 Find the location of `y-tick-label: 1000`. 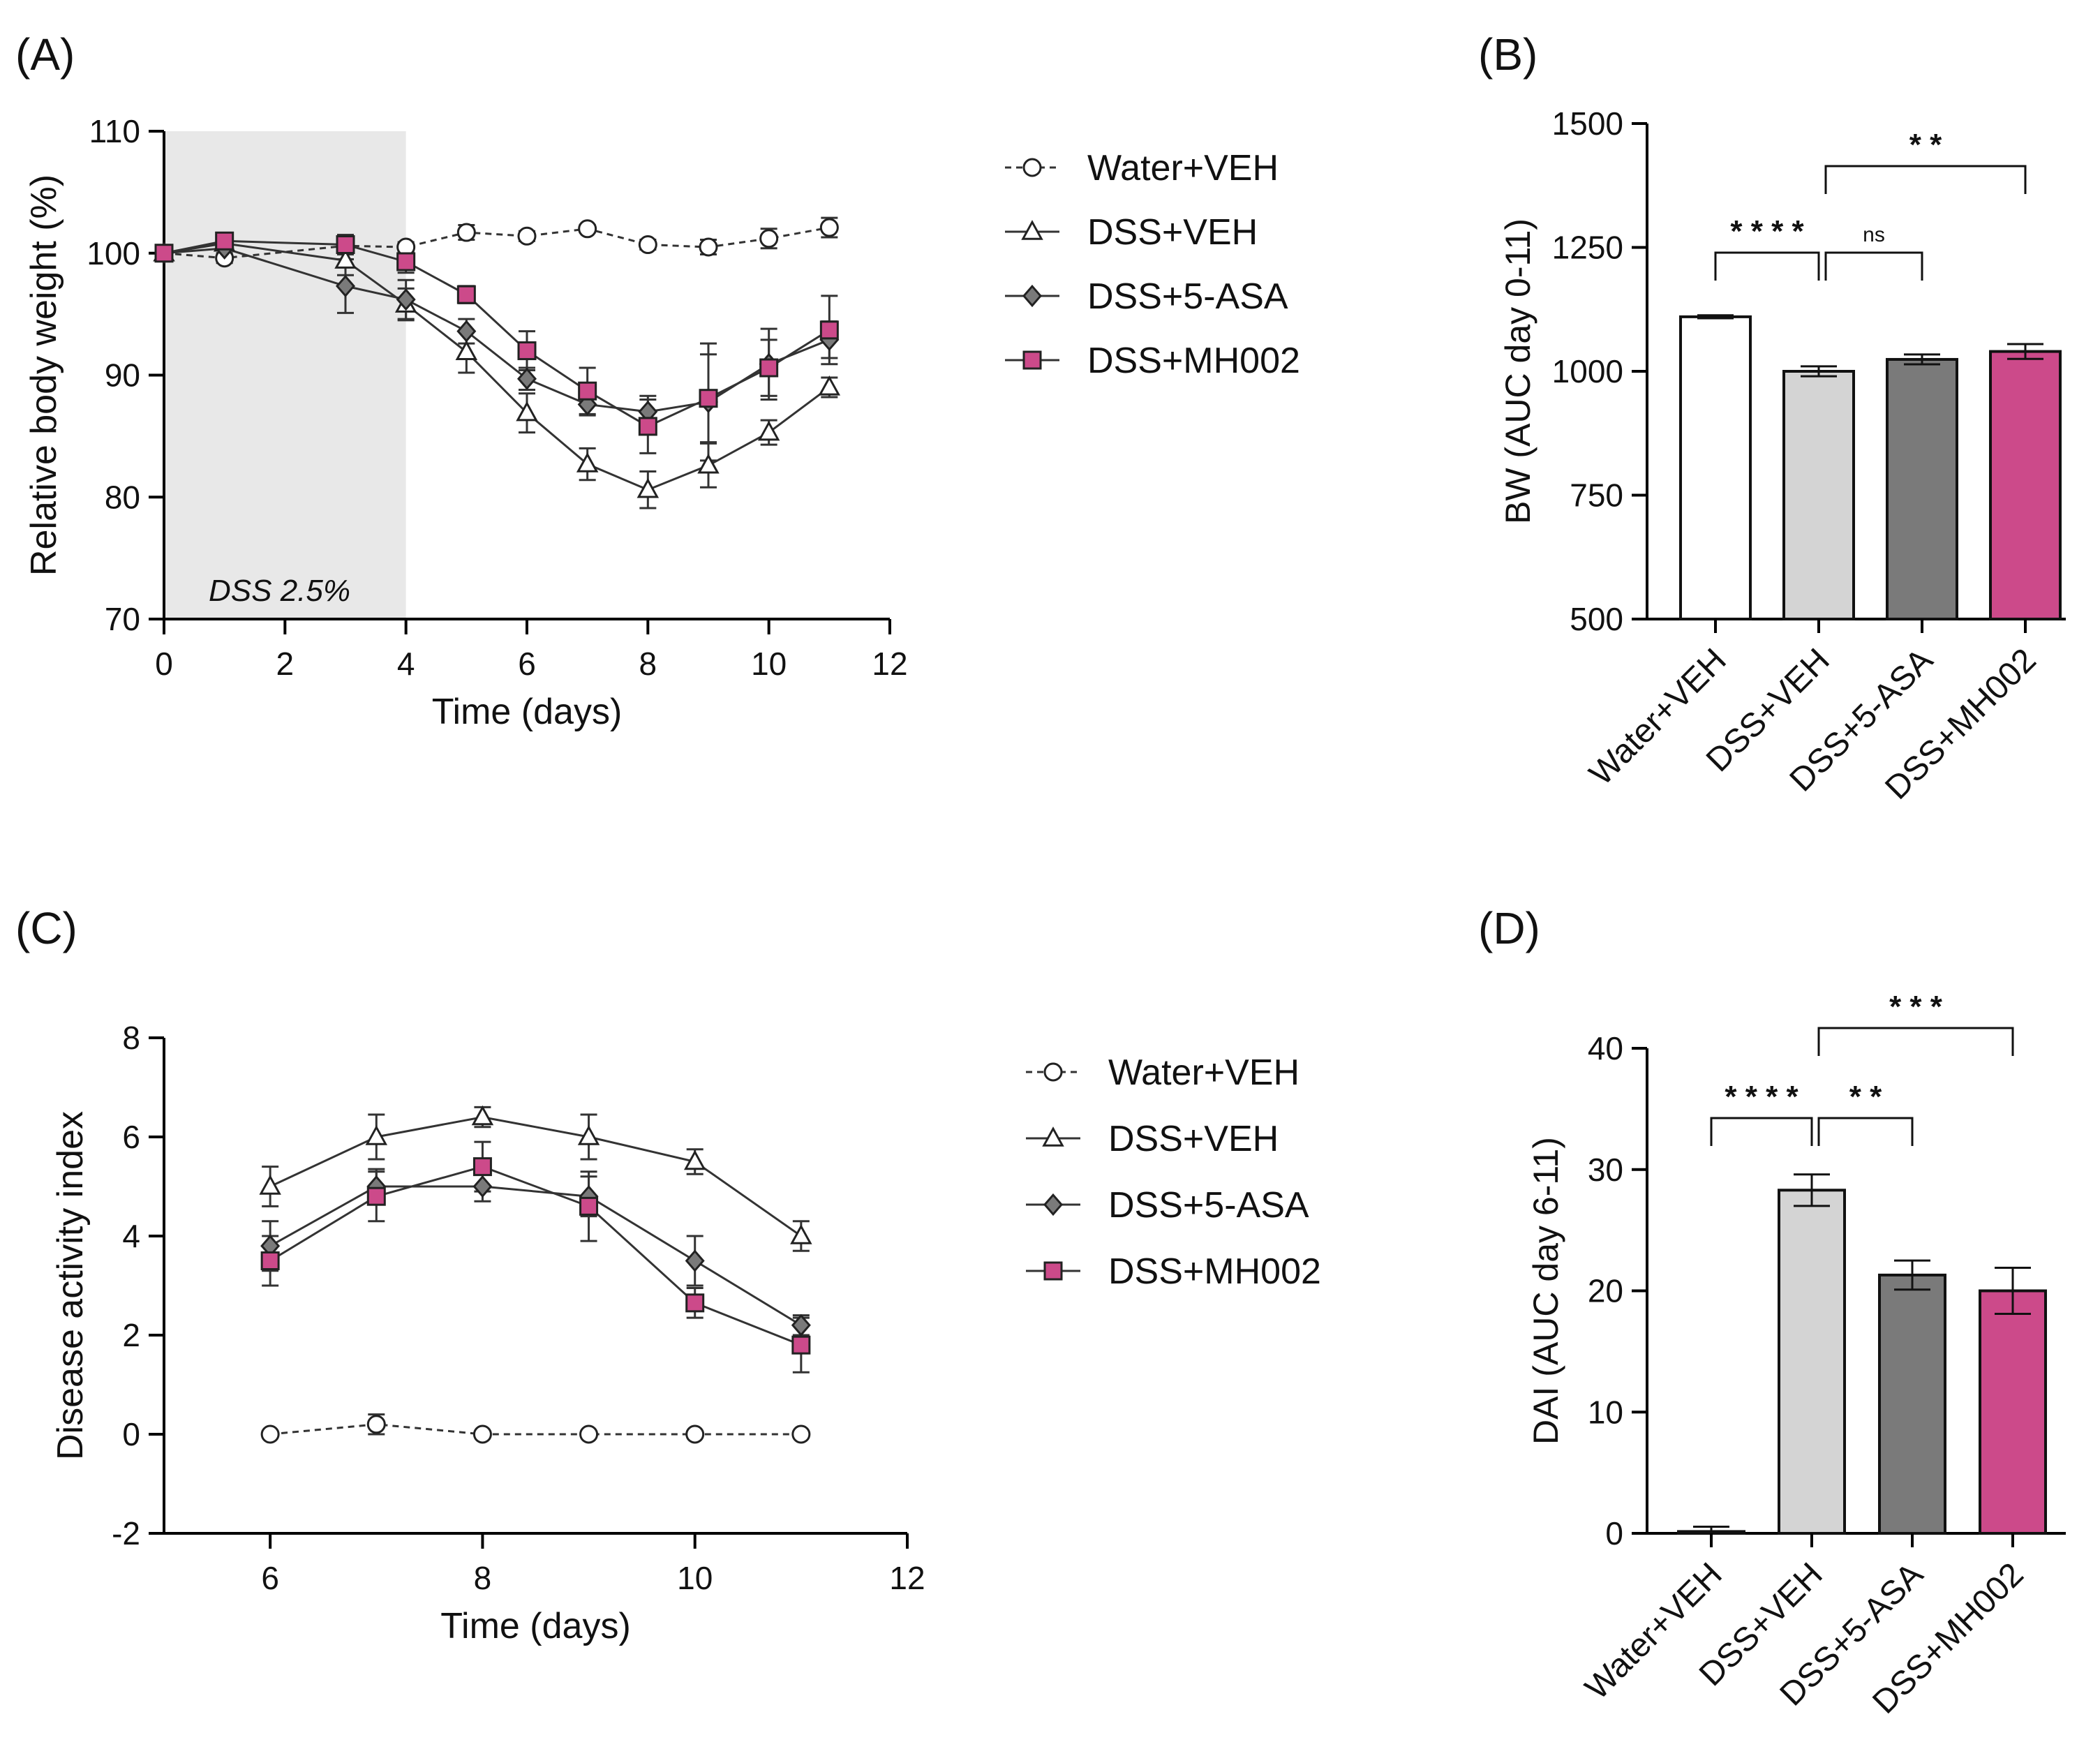

y-tick-label: 1000 is located at coordinates (1587, 371).